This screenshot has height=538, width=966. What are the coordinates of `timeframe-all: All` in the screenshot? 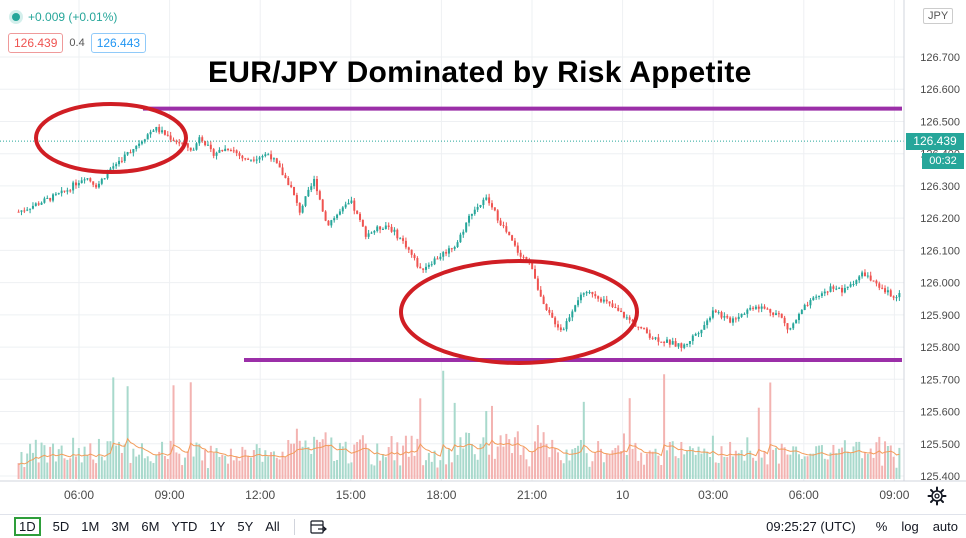 It's located at (272, 526).